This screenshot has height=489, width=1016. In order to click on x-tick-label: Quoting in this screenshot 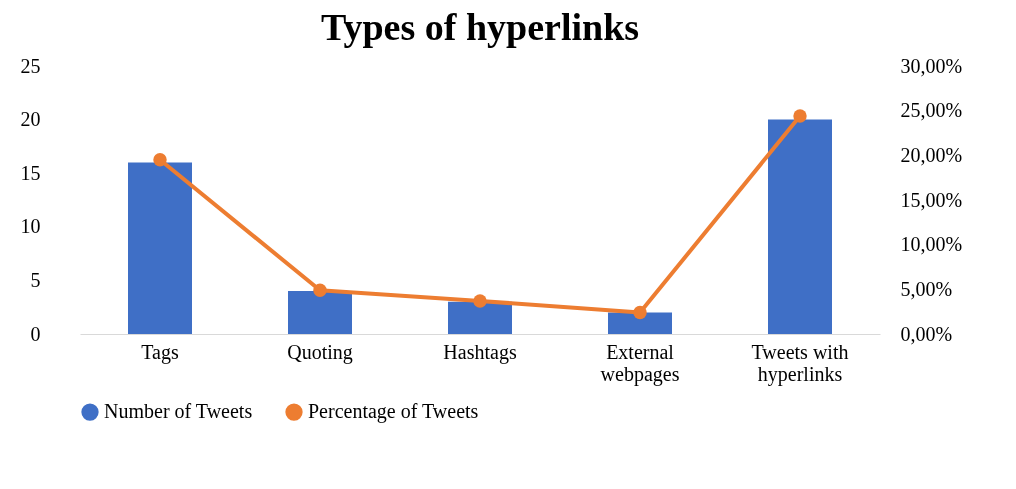, I will do `click(320, 352)`.